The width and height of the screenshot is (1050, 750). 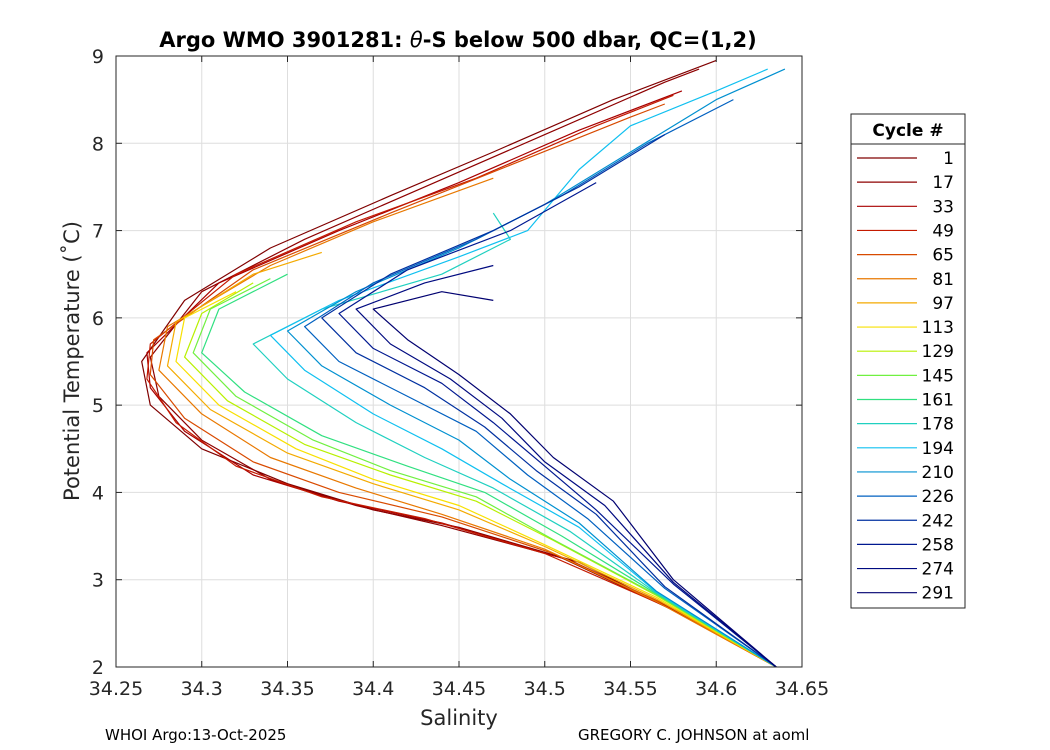 What do you see at coordinates (196, 735) in the screenshot?
I see `footer-left: WHOI Argo:13-Oct-2025` at bounding box center [196, 735].